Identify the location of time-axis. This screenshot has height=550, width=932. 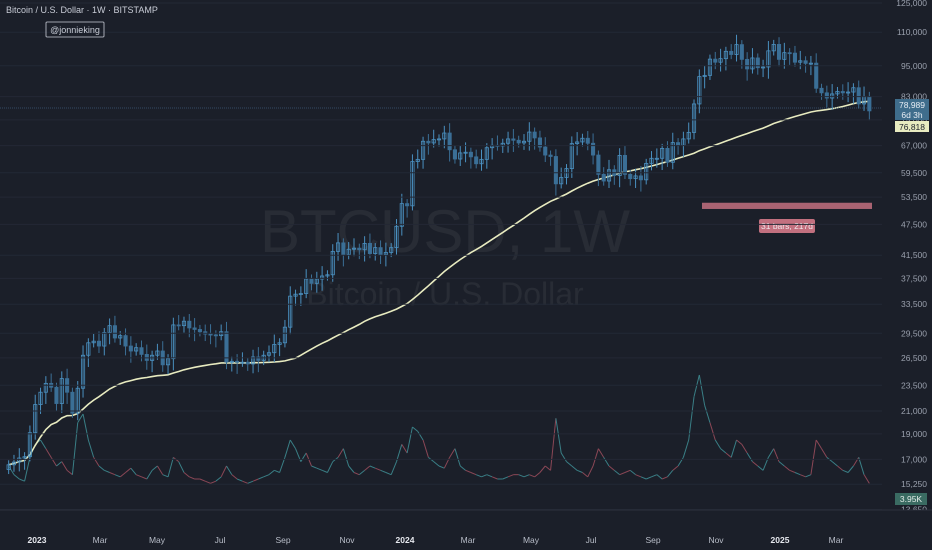
(466, 530).